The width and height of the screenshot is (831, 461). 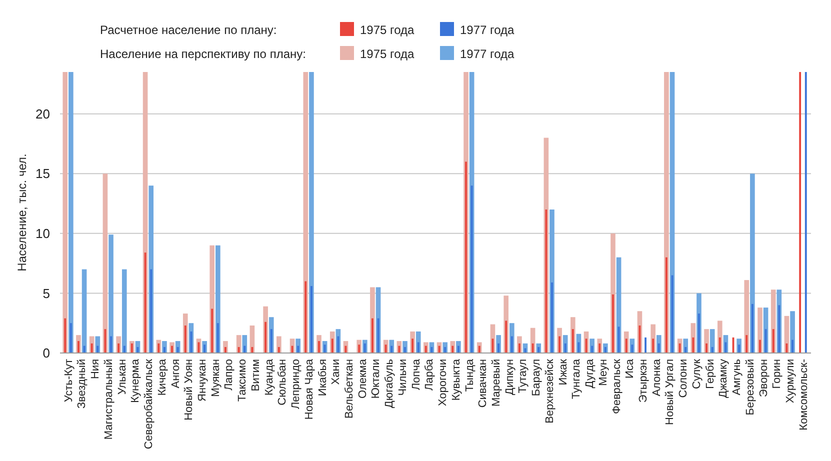 What do you see at coordinates (656, 377) in the screenshot?
I see `x-tick-label: Алонка` at bounding box center [656, 377].